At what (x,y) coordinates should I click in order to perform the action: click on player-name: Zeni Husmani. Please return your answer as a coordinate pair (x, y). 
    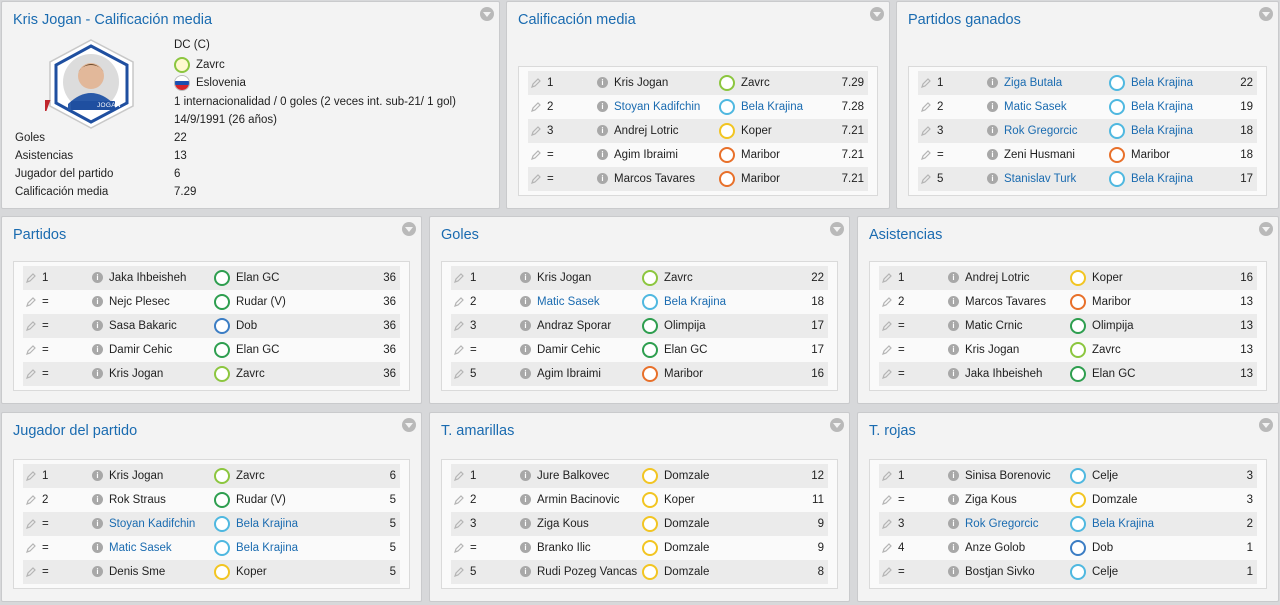
    Looking at the image, I should click on (1039, 155).